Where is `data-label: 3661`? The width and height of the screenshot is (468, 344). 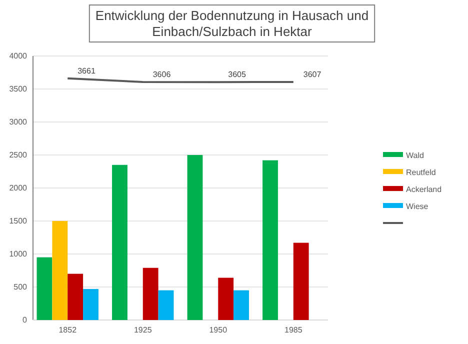
data-label: 3661 is located at coordinates (87, 71).